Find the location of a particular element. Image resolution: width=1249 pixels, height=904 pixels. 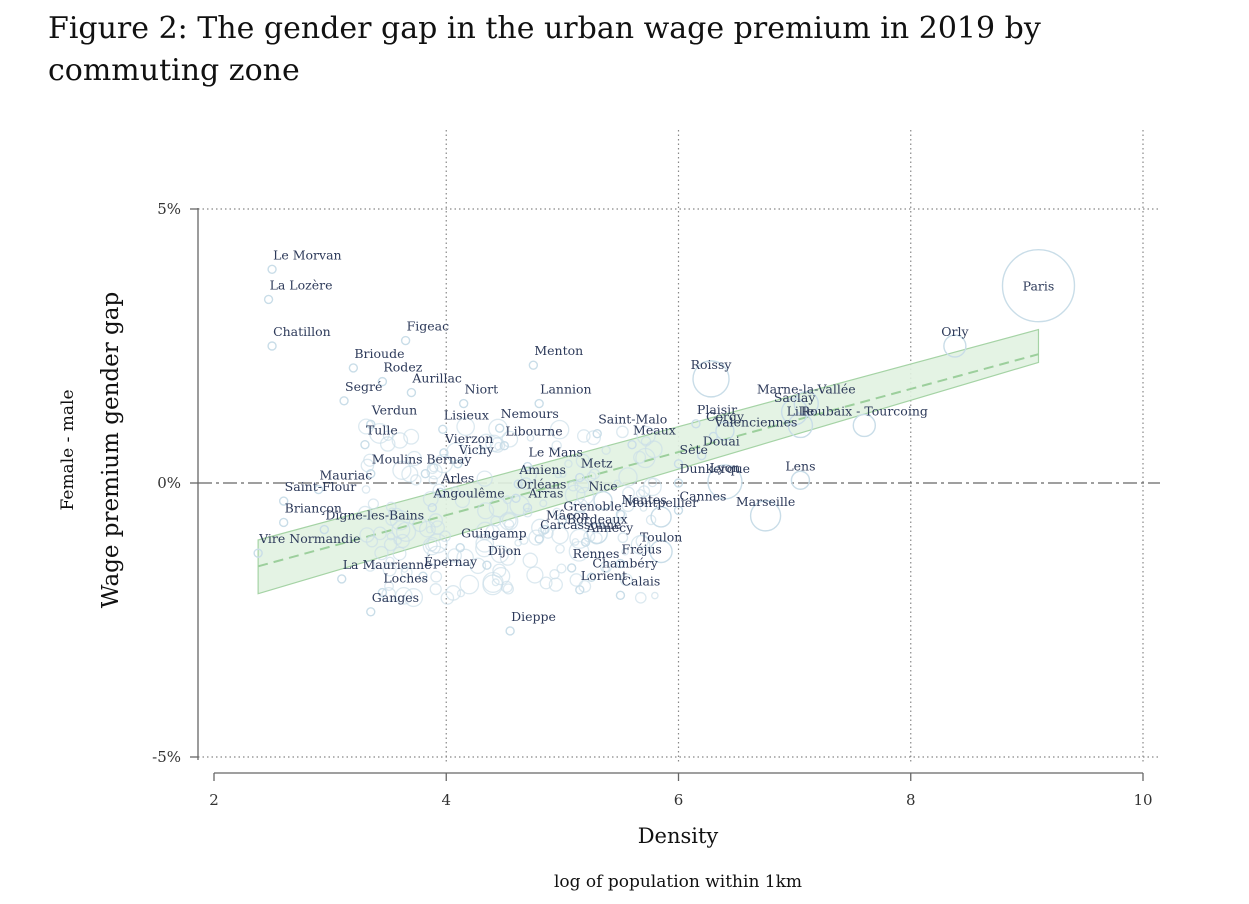

point-label: Valenciennes is located at coordinates (755, 421).